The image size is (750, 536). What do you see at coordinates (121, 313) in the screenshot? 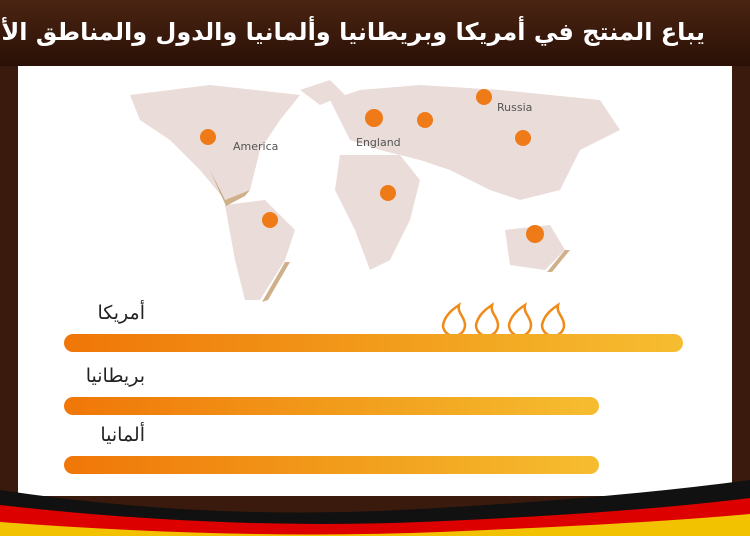
I see `bar-label: أمريكا` at bounding box center [121, 313].